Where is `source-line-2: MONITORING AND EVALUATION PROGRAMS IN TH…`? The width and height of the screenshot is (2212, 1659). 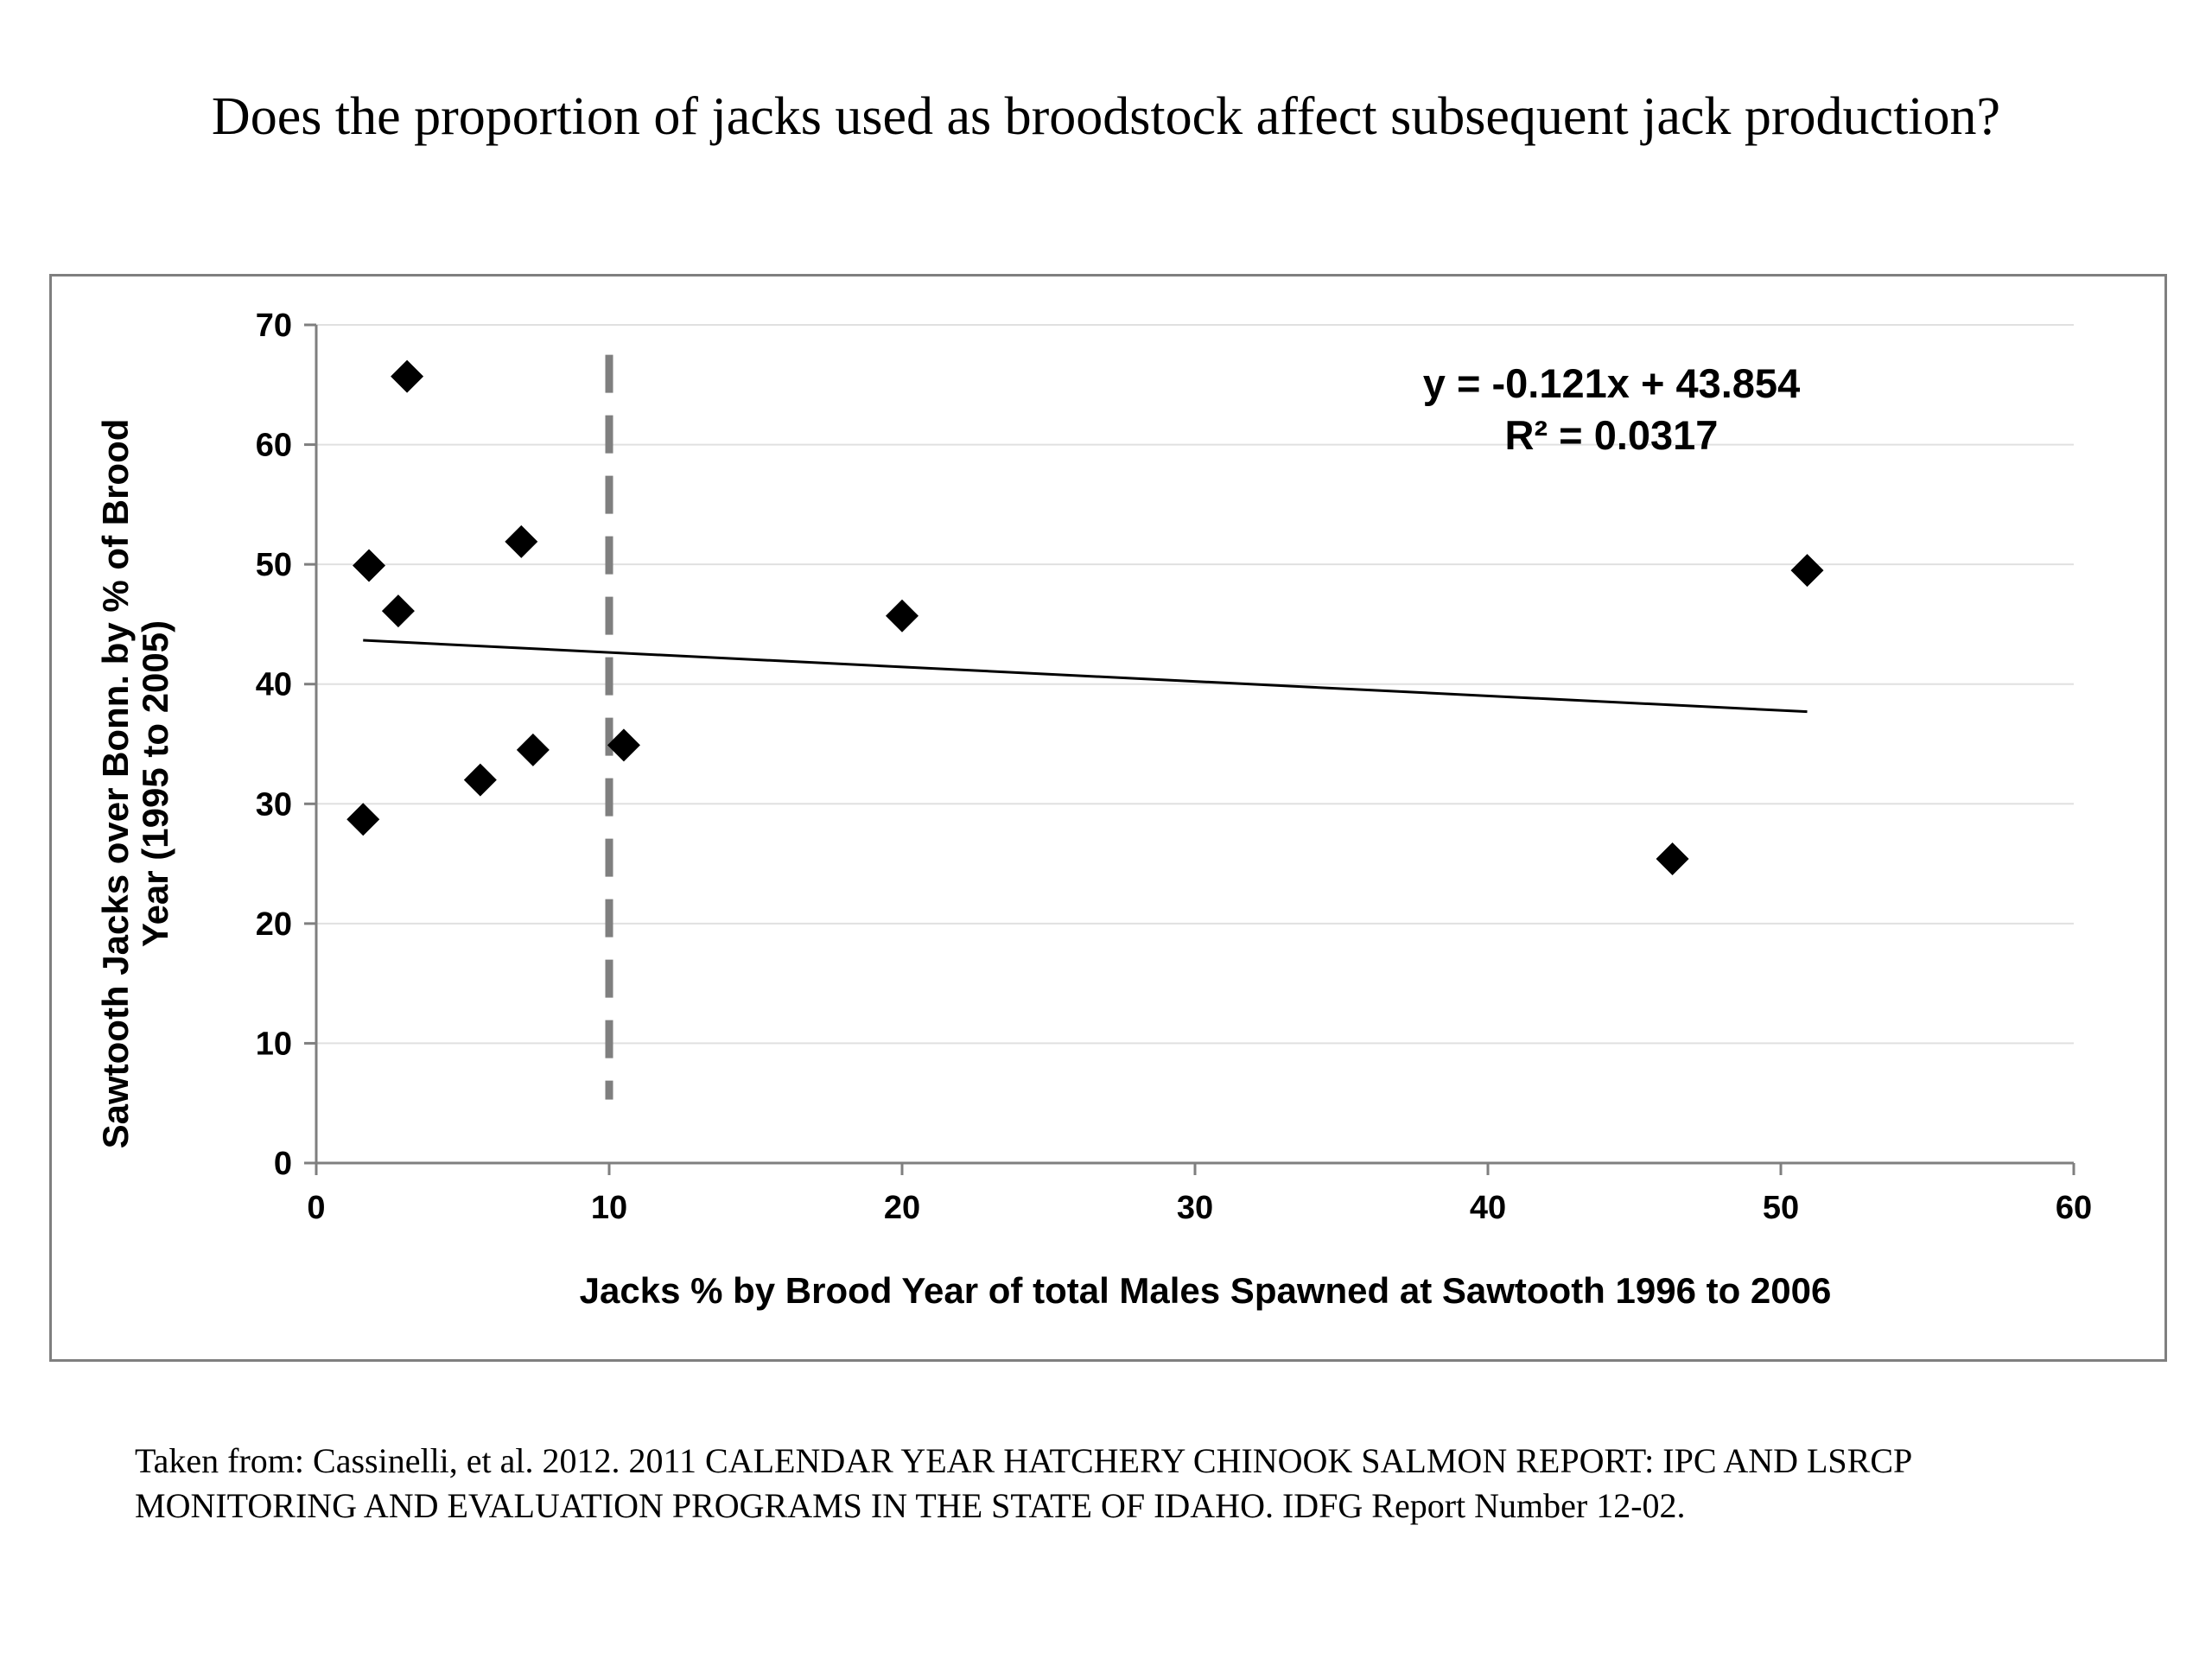
source-line-2: MONITORING AND EVALUATION PROGRAMS IN TH… is located at coordinates (910, 1505).